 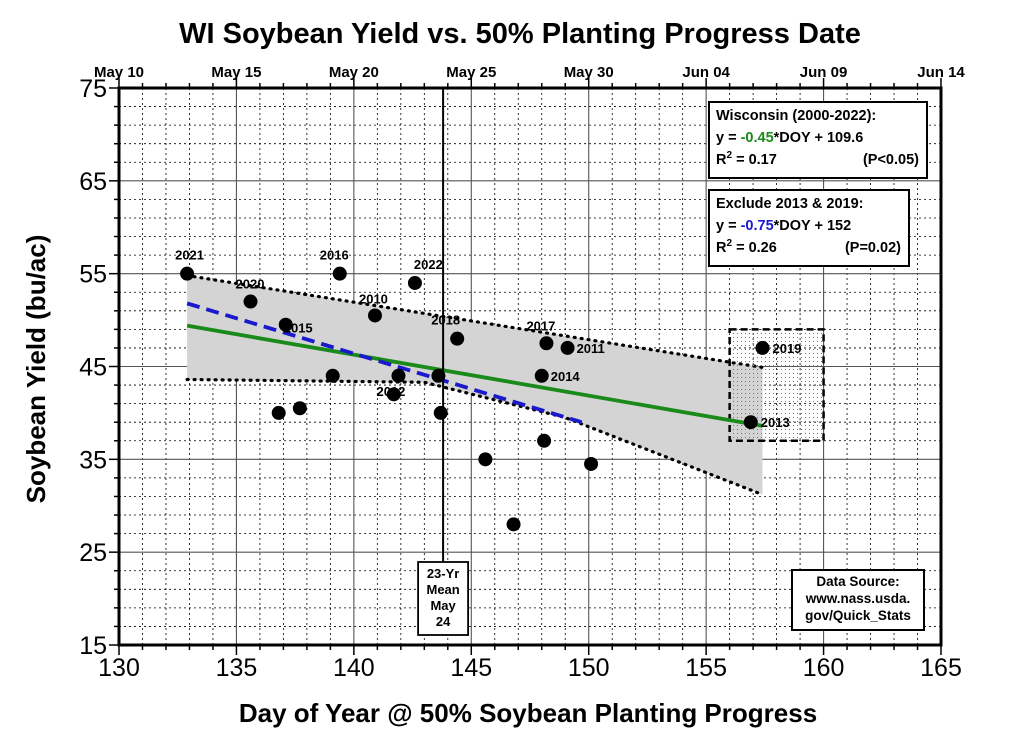 What do you see at coordinates (790, 204) in the screenshot?
I see `exclude-stats-title: Exclude 2013 & 2019:` at bounding box center [790, 204].